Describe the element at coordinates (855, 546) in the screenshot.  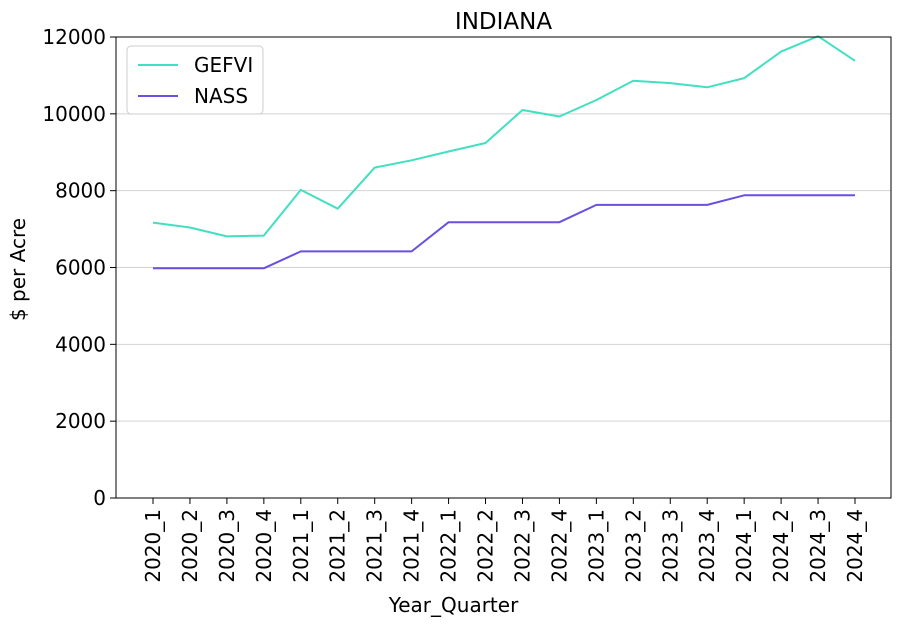
I see `x-tick-label: 2024_4` at that location.